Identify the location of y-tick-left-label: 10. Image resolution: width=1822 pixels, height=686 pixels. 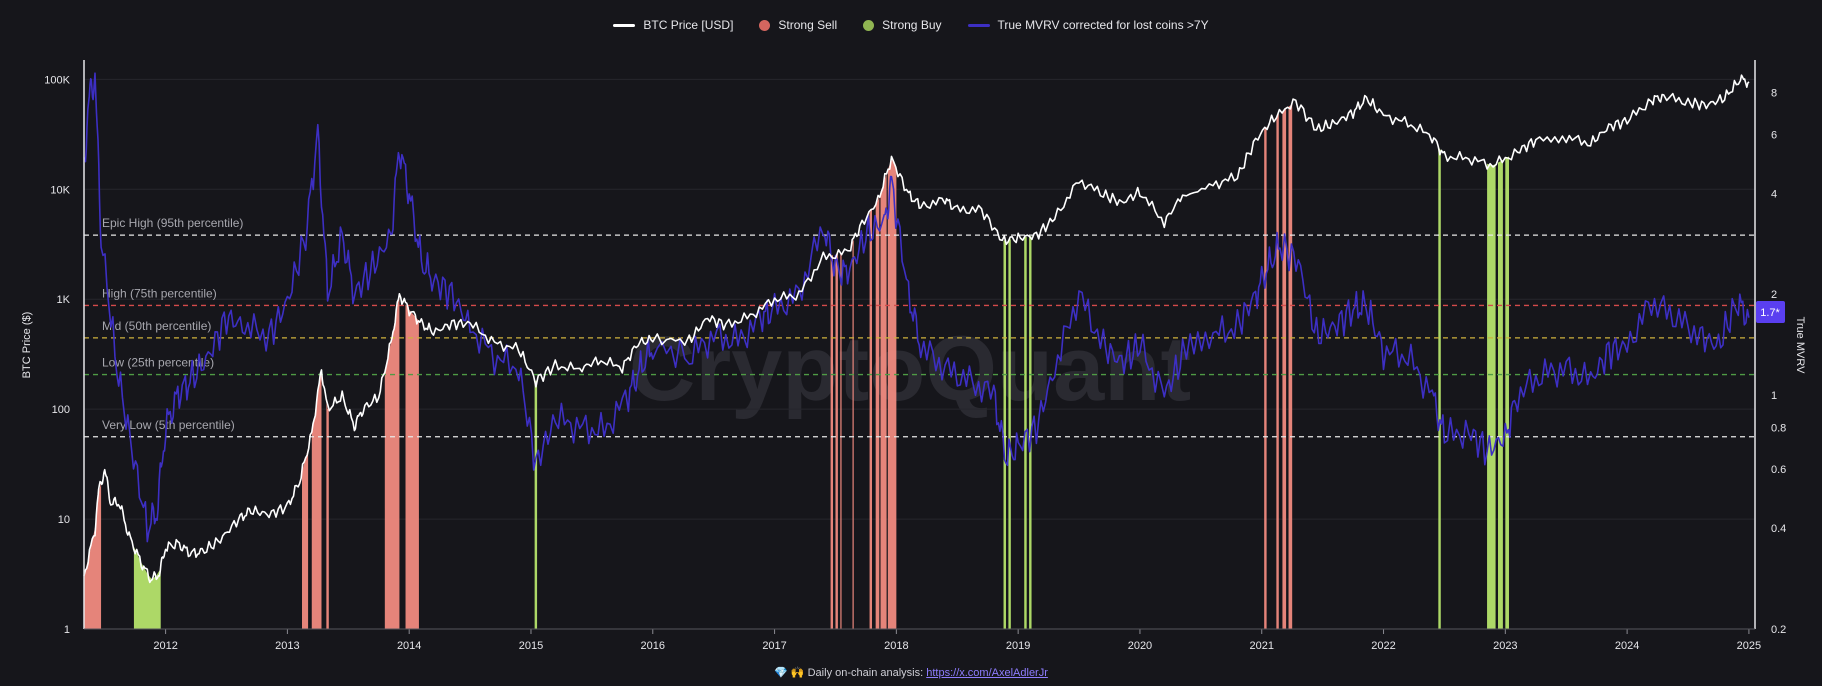
(64, 520).